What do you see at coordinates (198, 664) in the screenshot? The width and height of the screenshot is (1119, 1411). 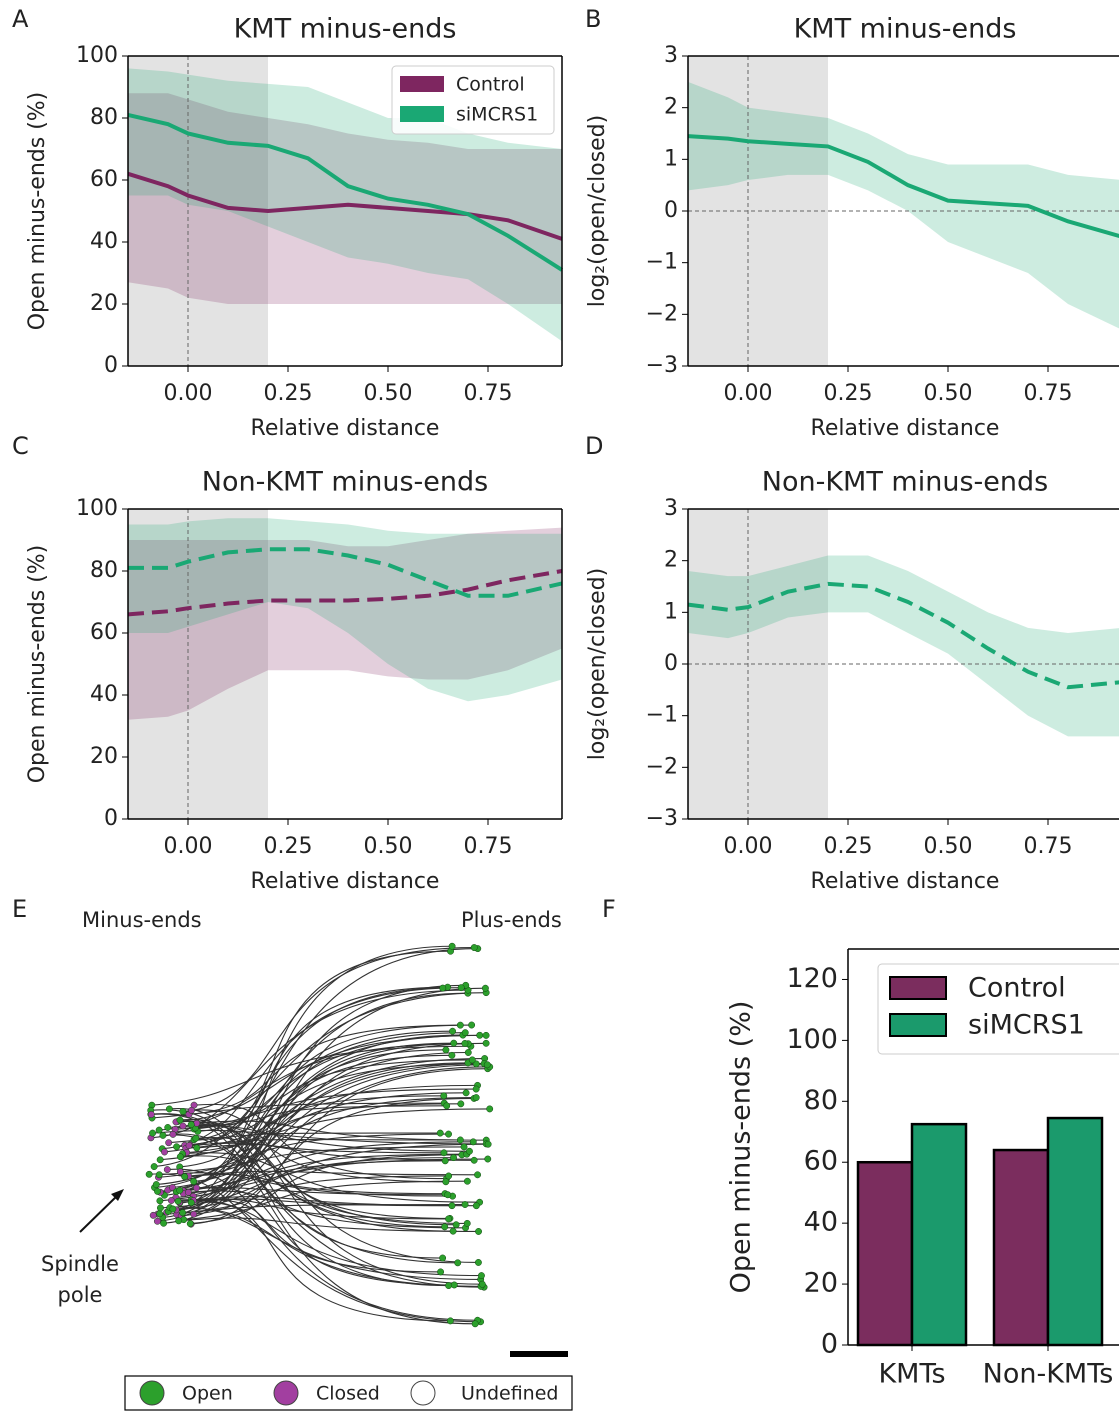 I see `highlight-region` at bounding box center [198, 664].